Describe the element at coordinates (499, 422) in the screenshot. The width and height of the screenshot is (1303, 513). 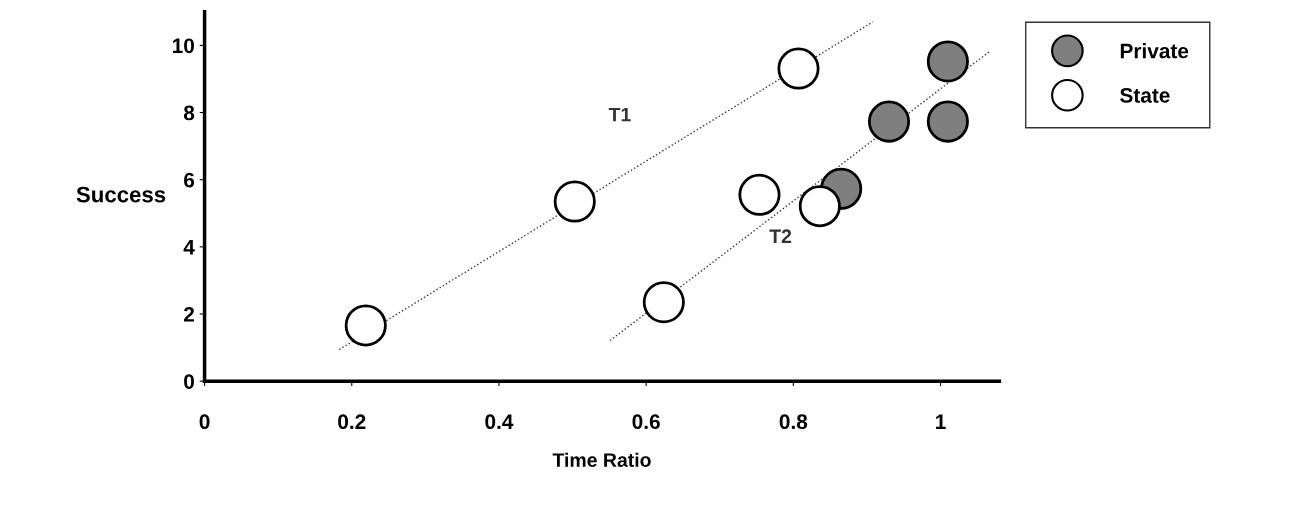
I see `x-tick-label: 0.4` at that location.